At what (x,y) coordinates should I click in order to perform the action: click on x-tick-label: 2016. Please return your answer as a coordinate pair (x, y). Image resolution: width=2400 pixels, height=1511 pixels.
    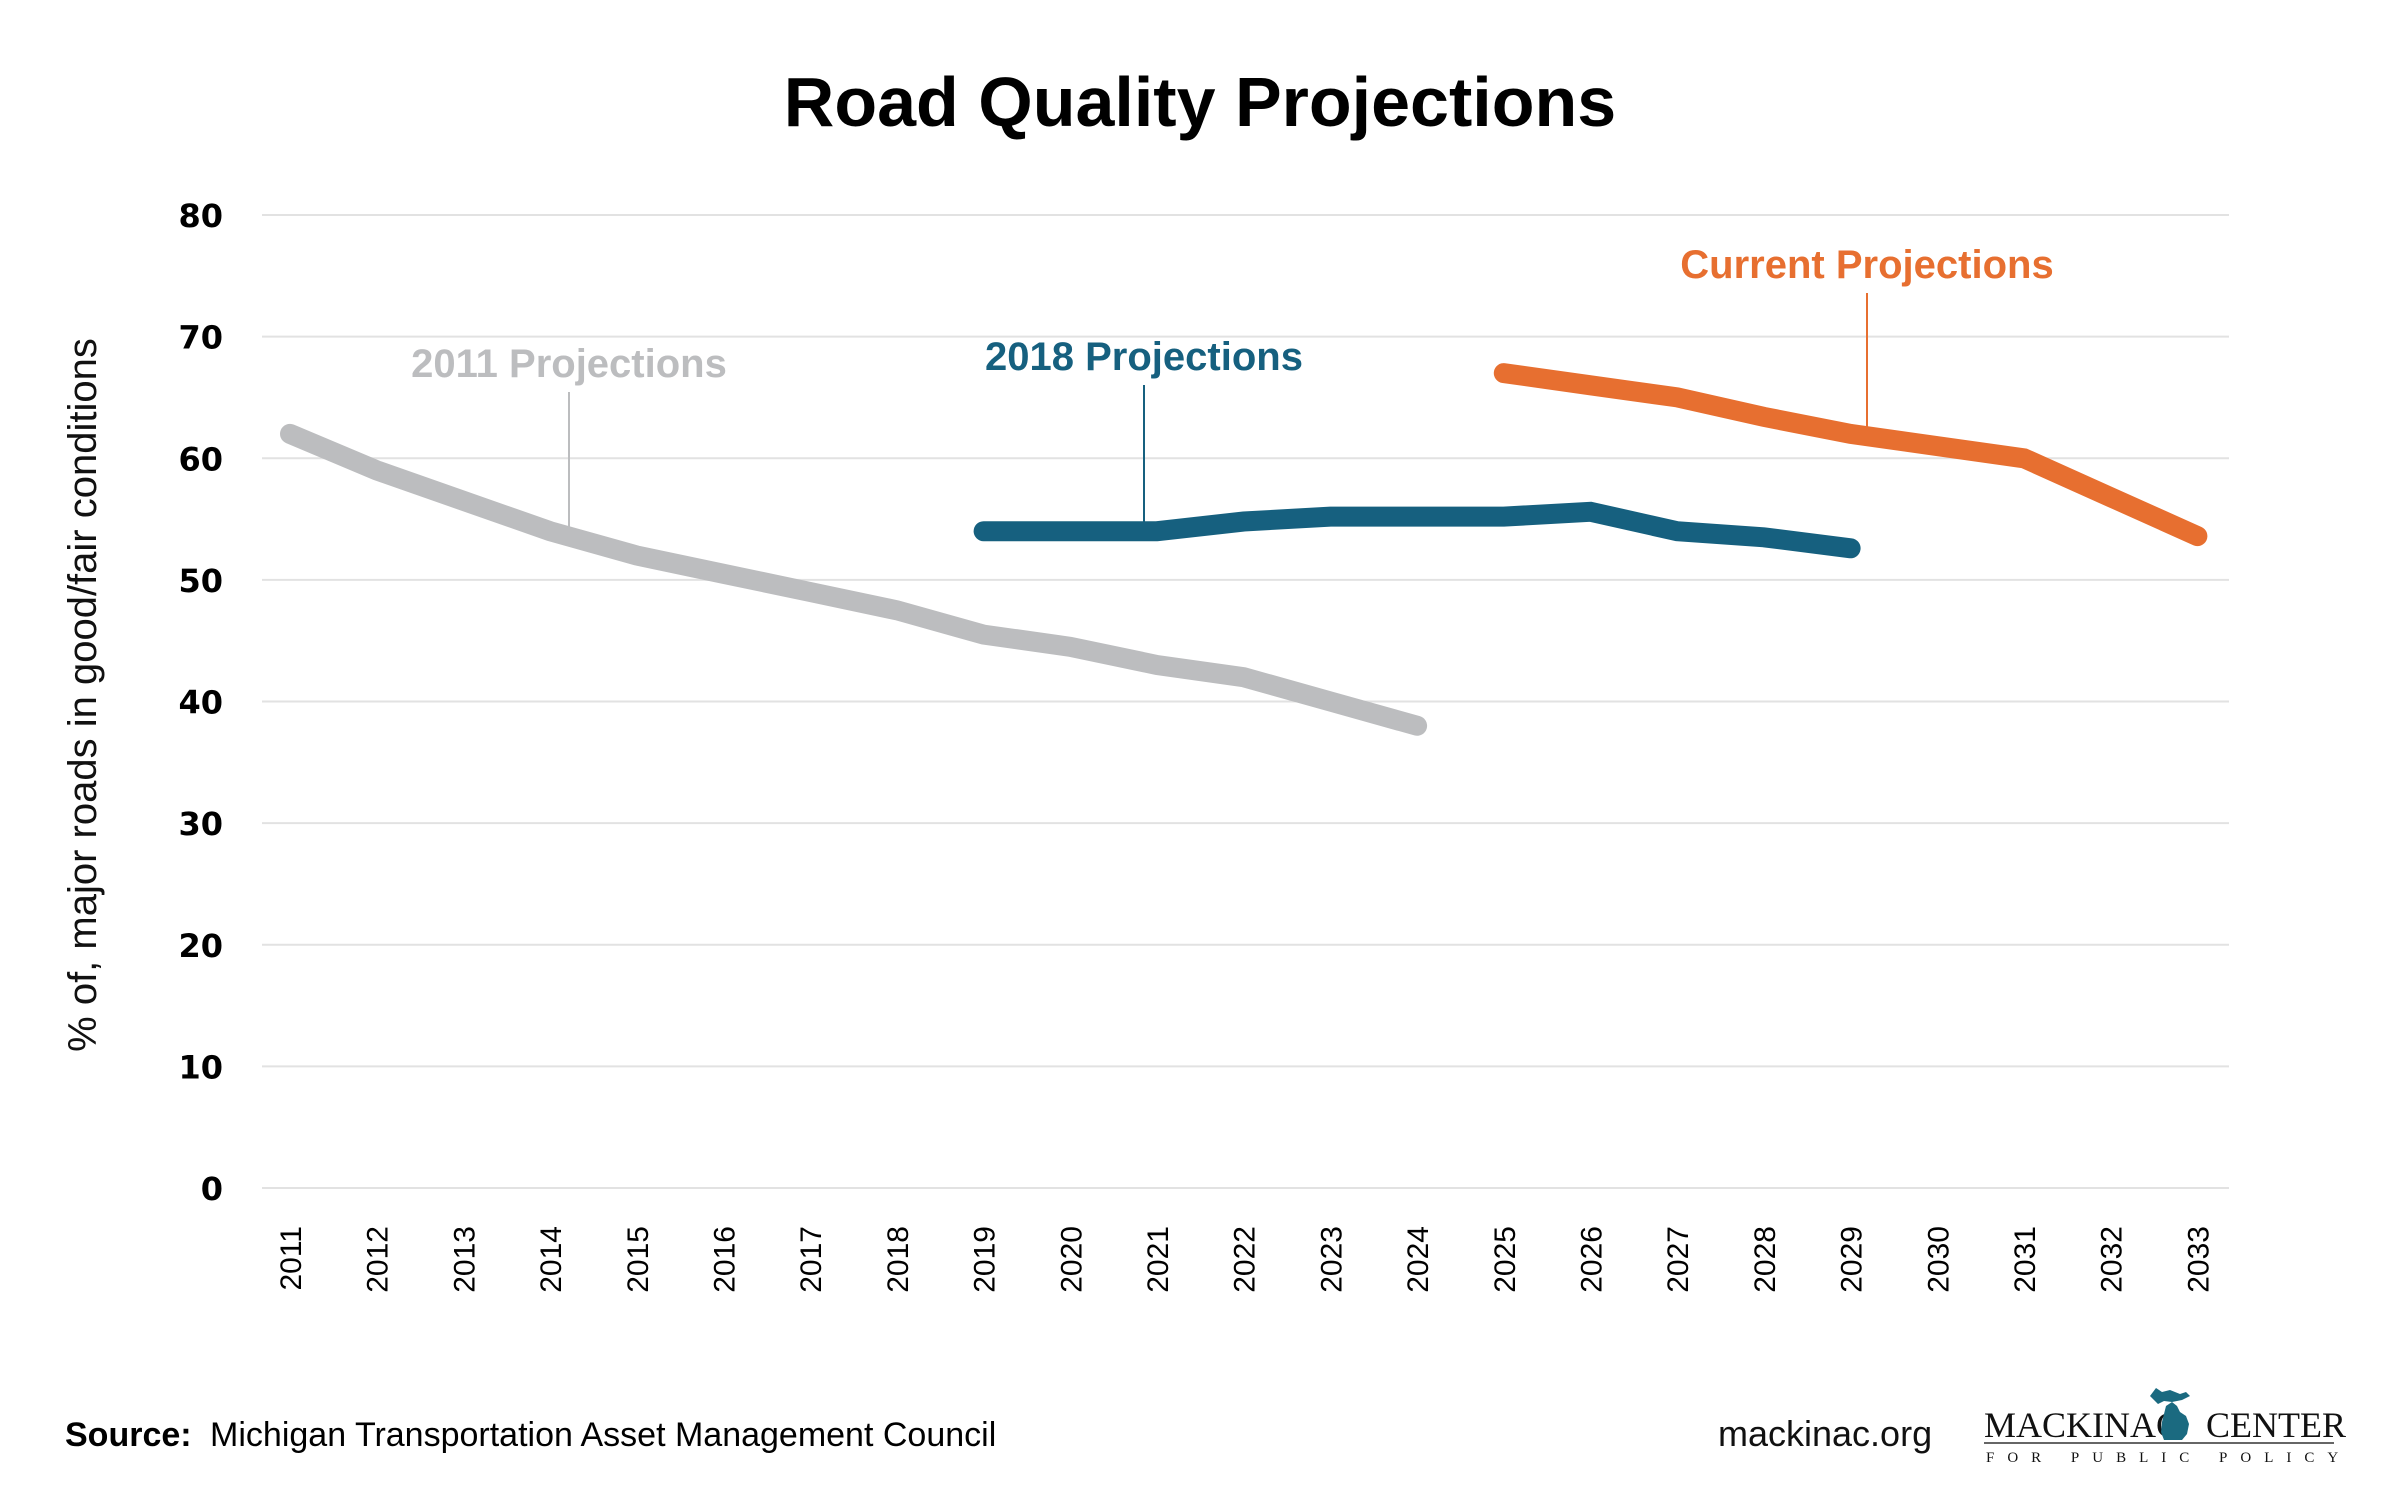
    Looking at the image, I should click on (725, 1259).